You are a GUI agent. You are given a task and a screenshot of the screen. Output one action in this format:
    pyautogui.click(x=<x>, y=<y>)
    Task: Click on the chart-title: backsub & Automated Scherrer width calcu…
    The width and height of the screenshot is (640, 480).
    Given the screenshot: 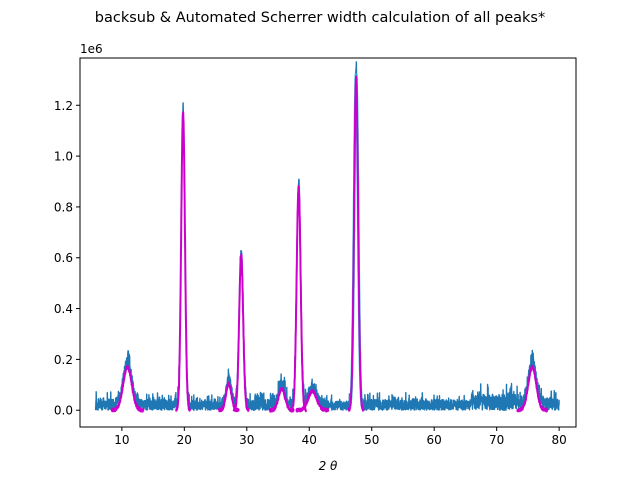 What is the action you would take?
    pyautogui.click(x=320, y=18)
    